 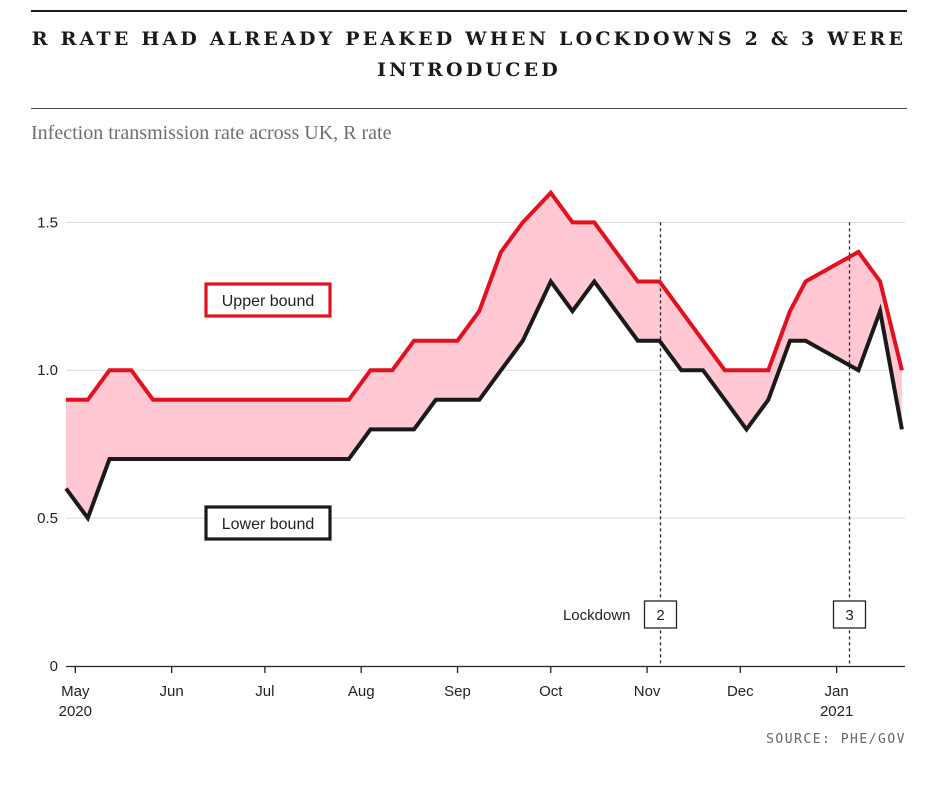 I want to click on x-tick-label: Jun, so click(x=172, y=691).